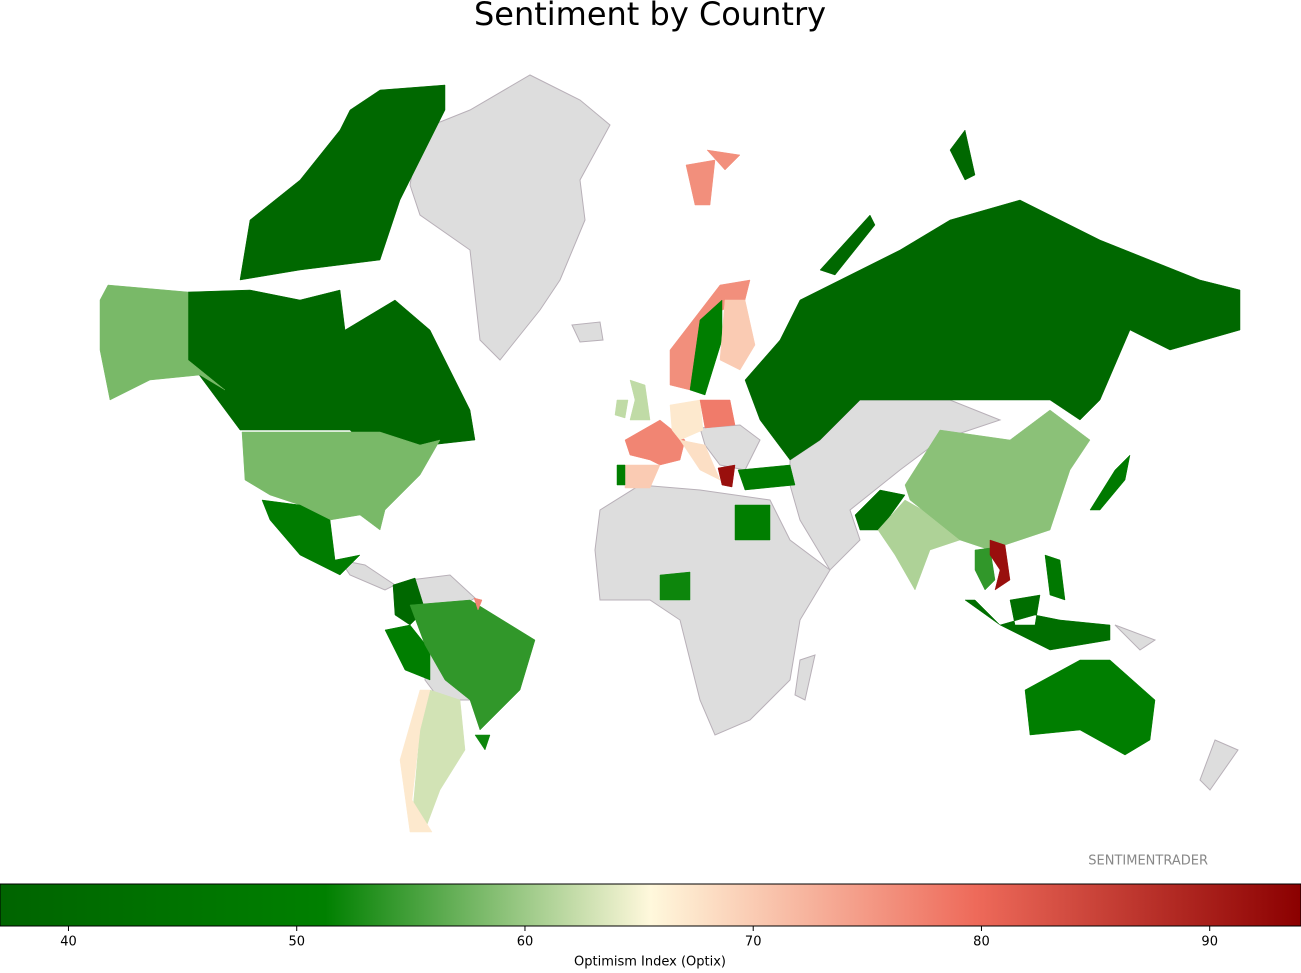 The height and width of the screenshot is (973, 1301). I want to click on iceland, so click(587, 332).